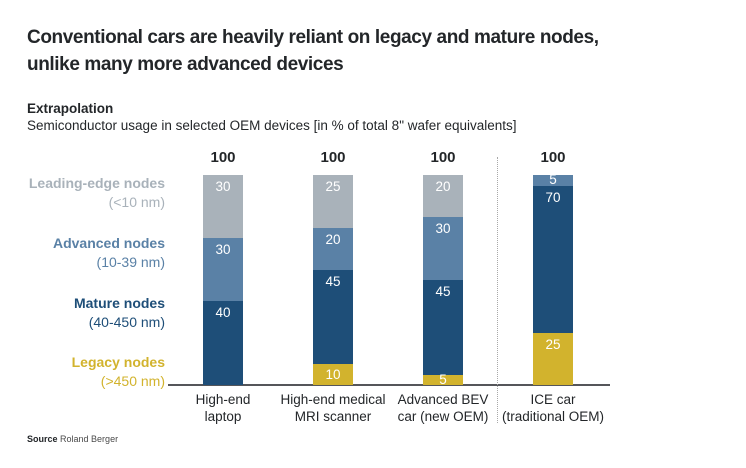  What do you see at coordinates (82, 313) in the screenshot?
I see `legend-entry: Mature nodes (40-450 nm)` at bounding box center [82, 313].